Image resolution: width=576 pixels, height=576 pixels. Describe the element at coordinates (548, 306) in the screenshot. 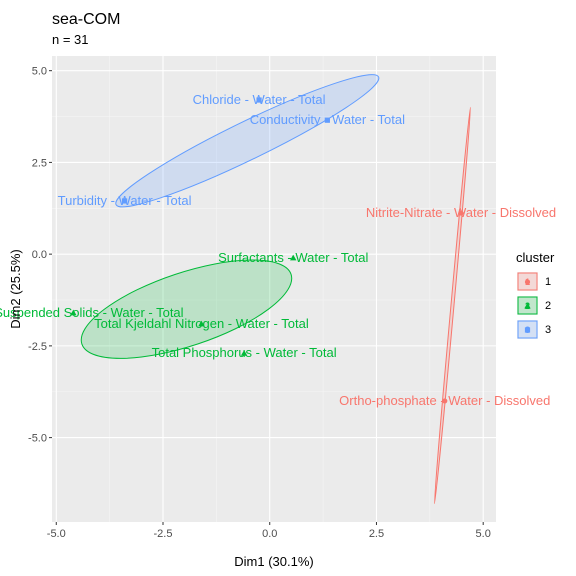

I see `legend-label: 2` at that location.